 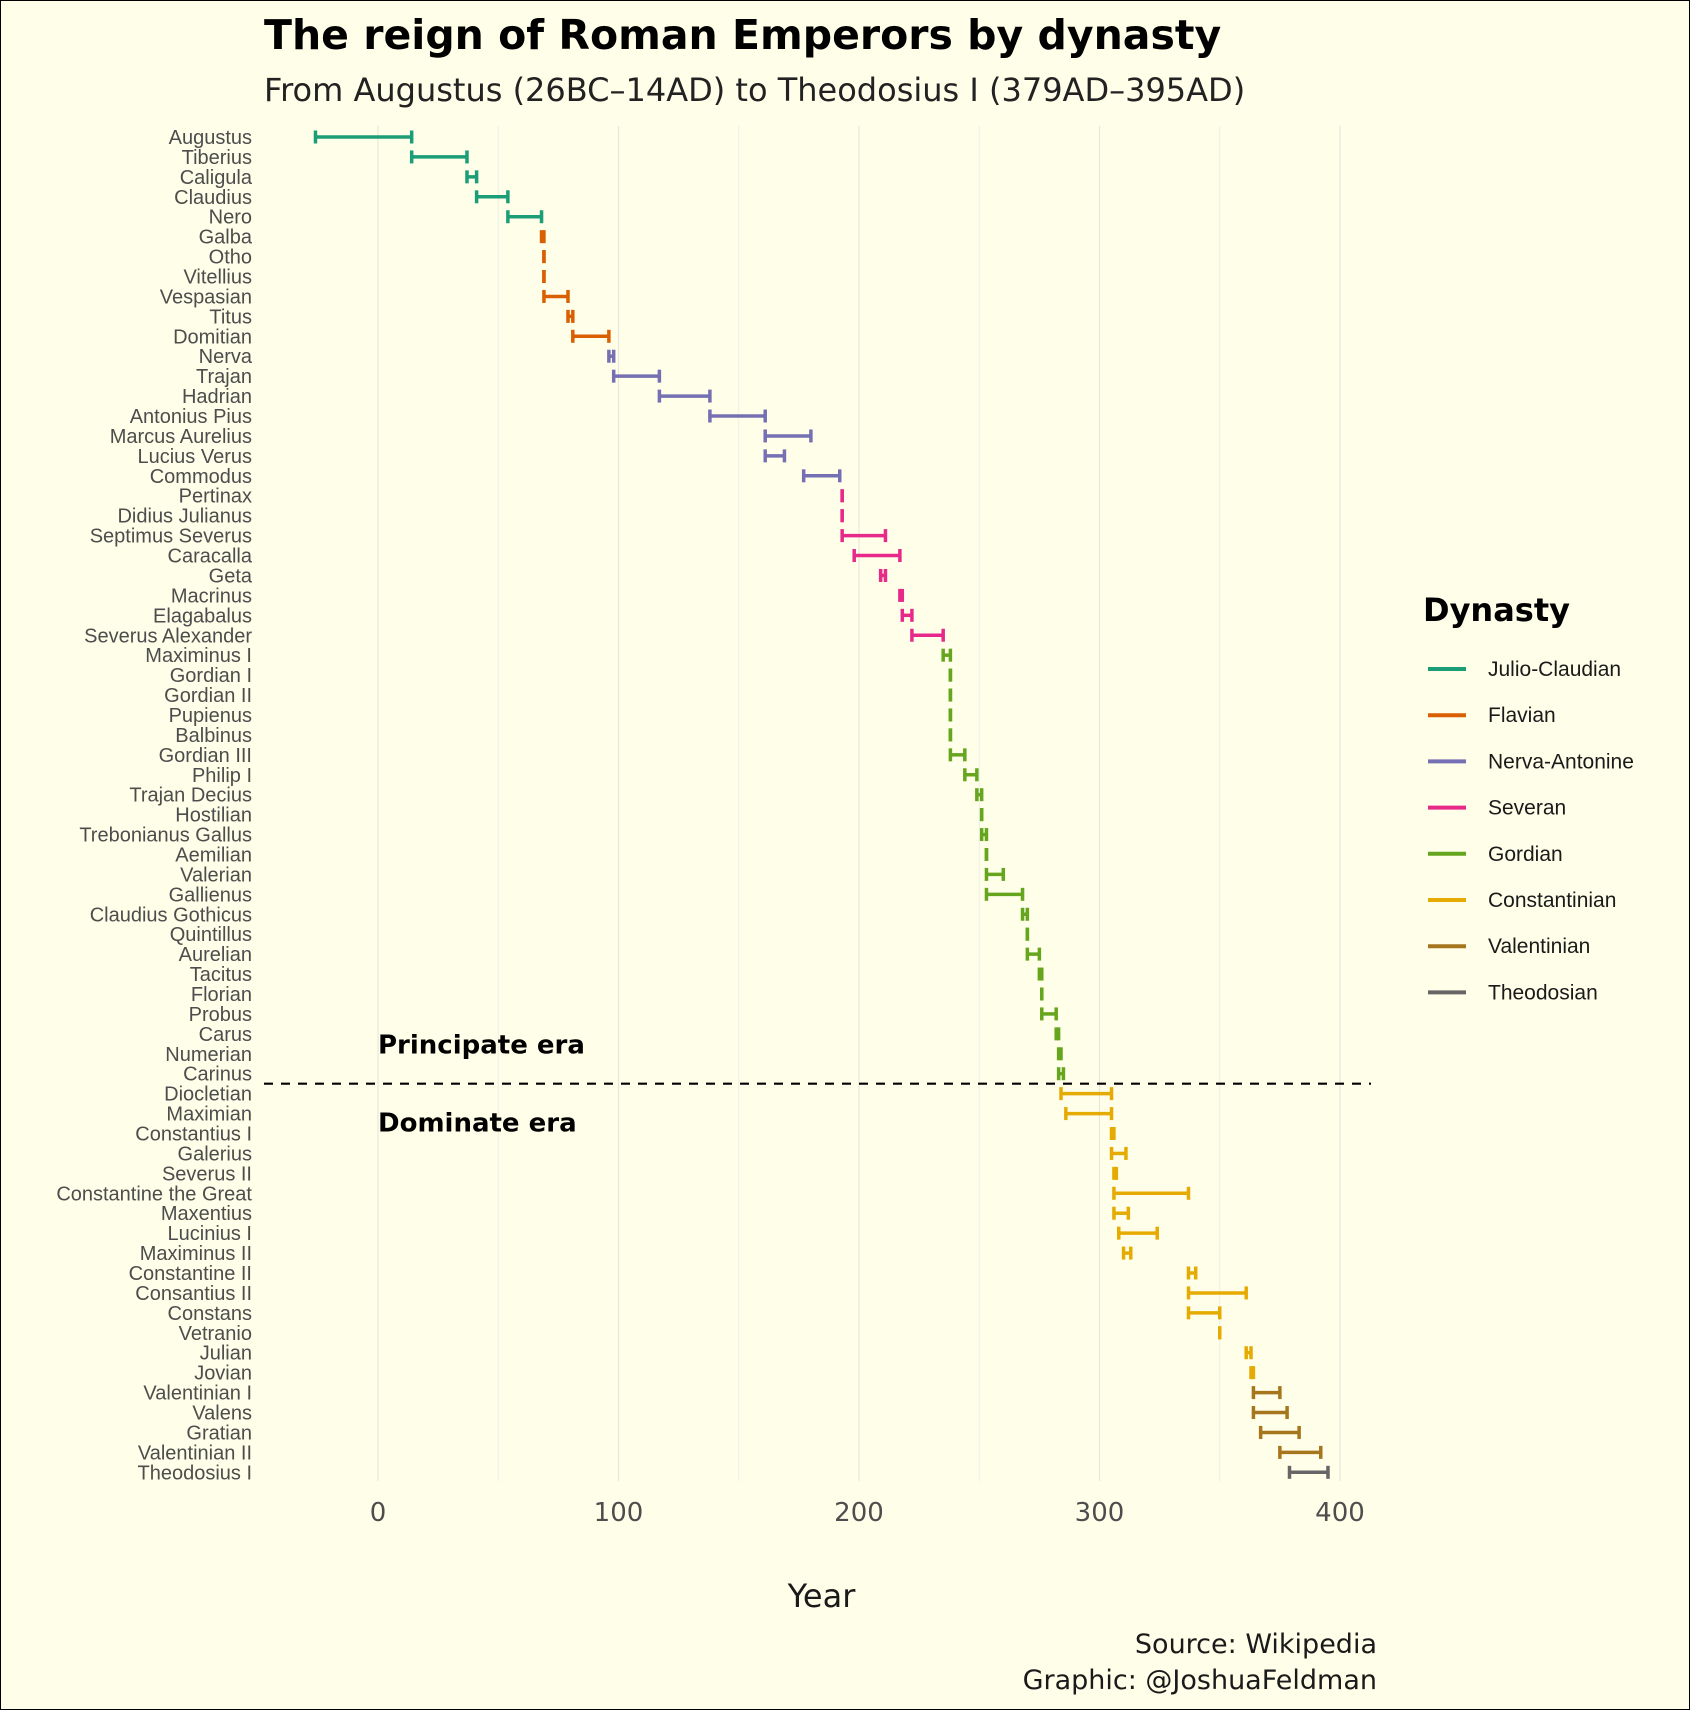 I want to click on y-tick-label: Commodus, so click(x=201, y=477).